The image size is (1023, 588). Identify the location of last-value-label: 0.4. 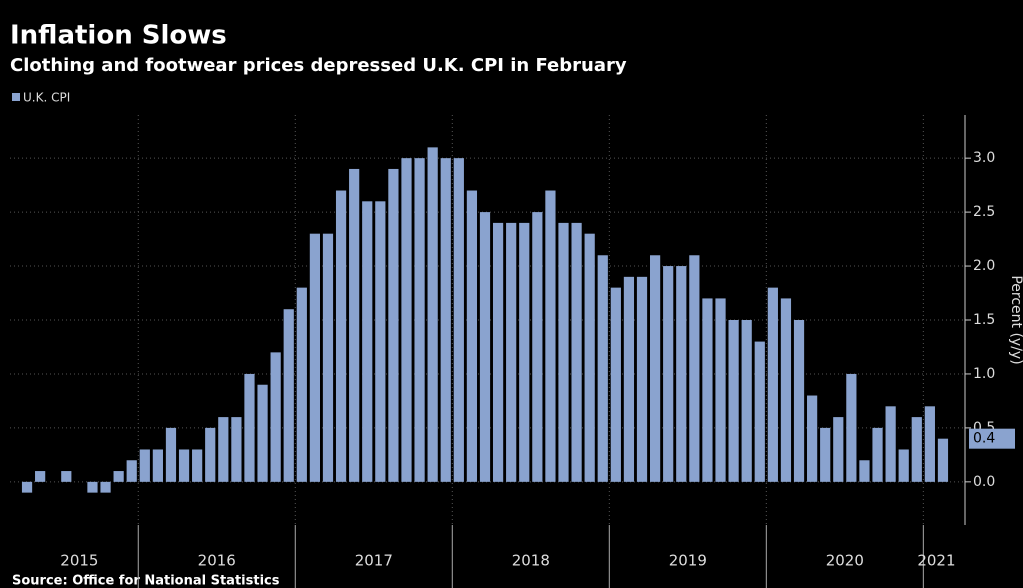
(984, 439).